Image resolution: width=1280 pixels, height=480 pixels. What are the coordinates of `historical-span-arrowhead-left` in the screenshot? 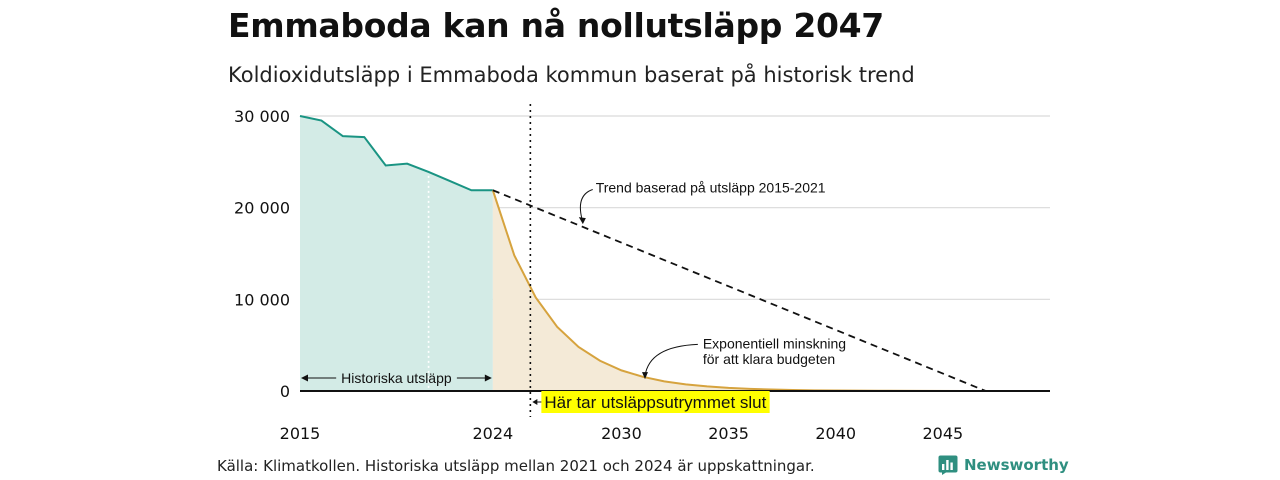 It's located at (304, 378).